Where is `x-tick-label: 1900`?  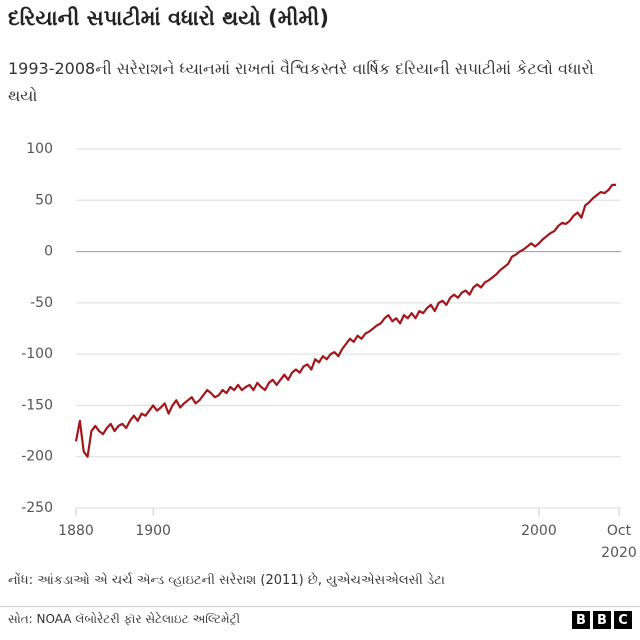 x-tick-label: 1900 is located at coordinates (153, 531).